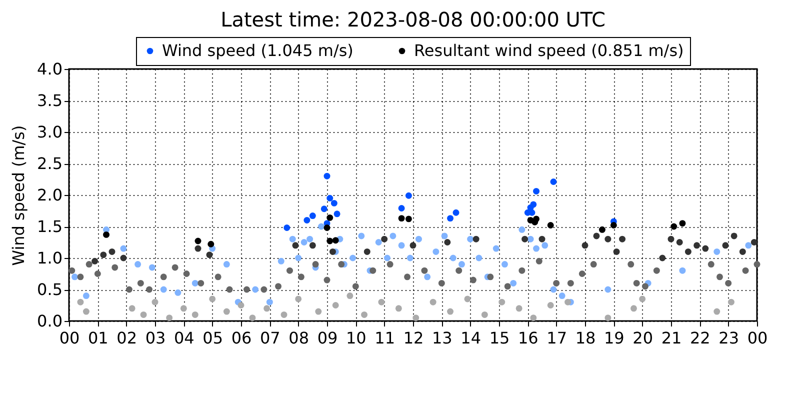  What do you see at coordinates (49, 258) in the screenshot?
I see `y-tick-label: 1.0` at bounding box center [49, 258].